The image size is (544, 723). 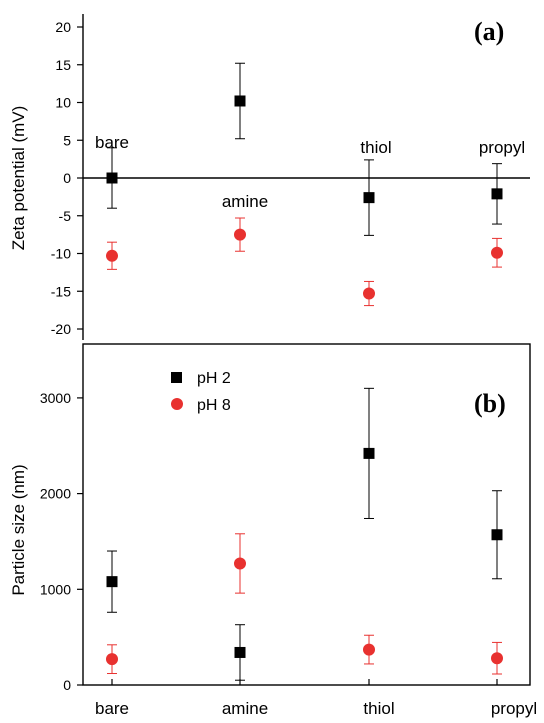 I want to click on panel-a-category-label-bare: bare, so click(x=112, y=142).